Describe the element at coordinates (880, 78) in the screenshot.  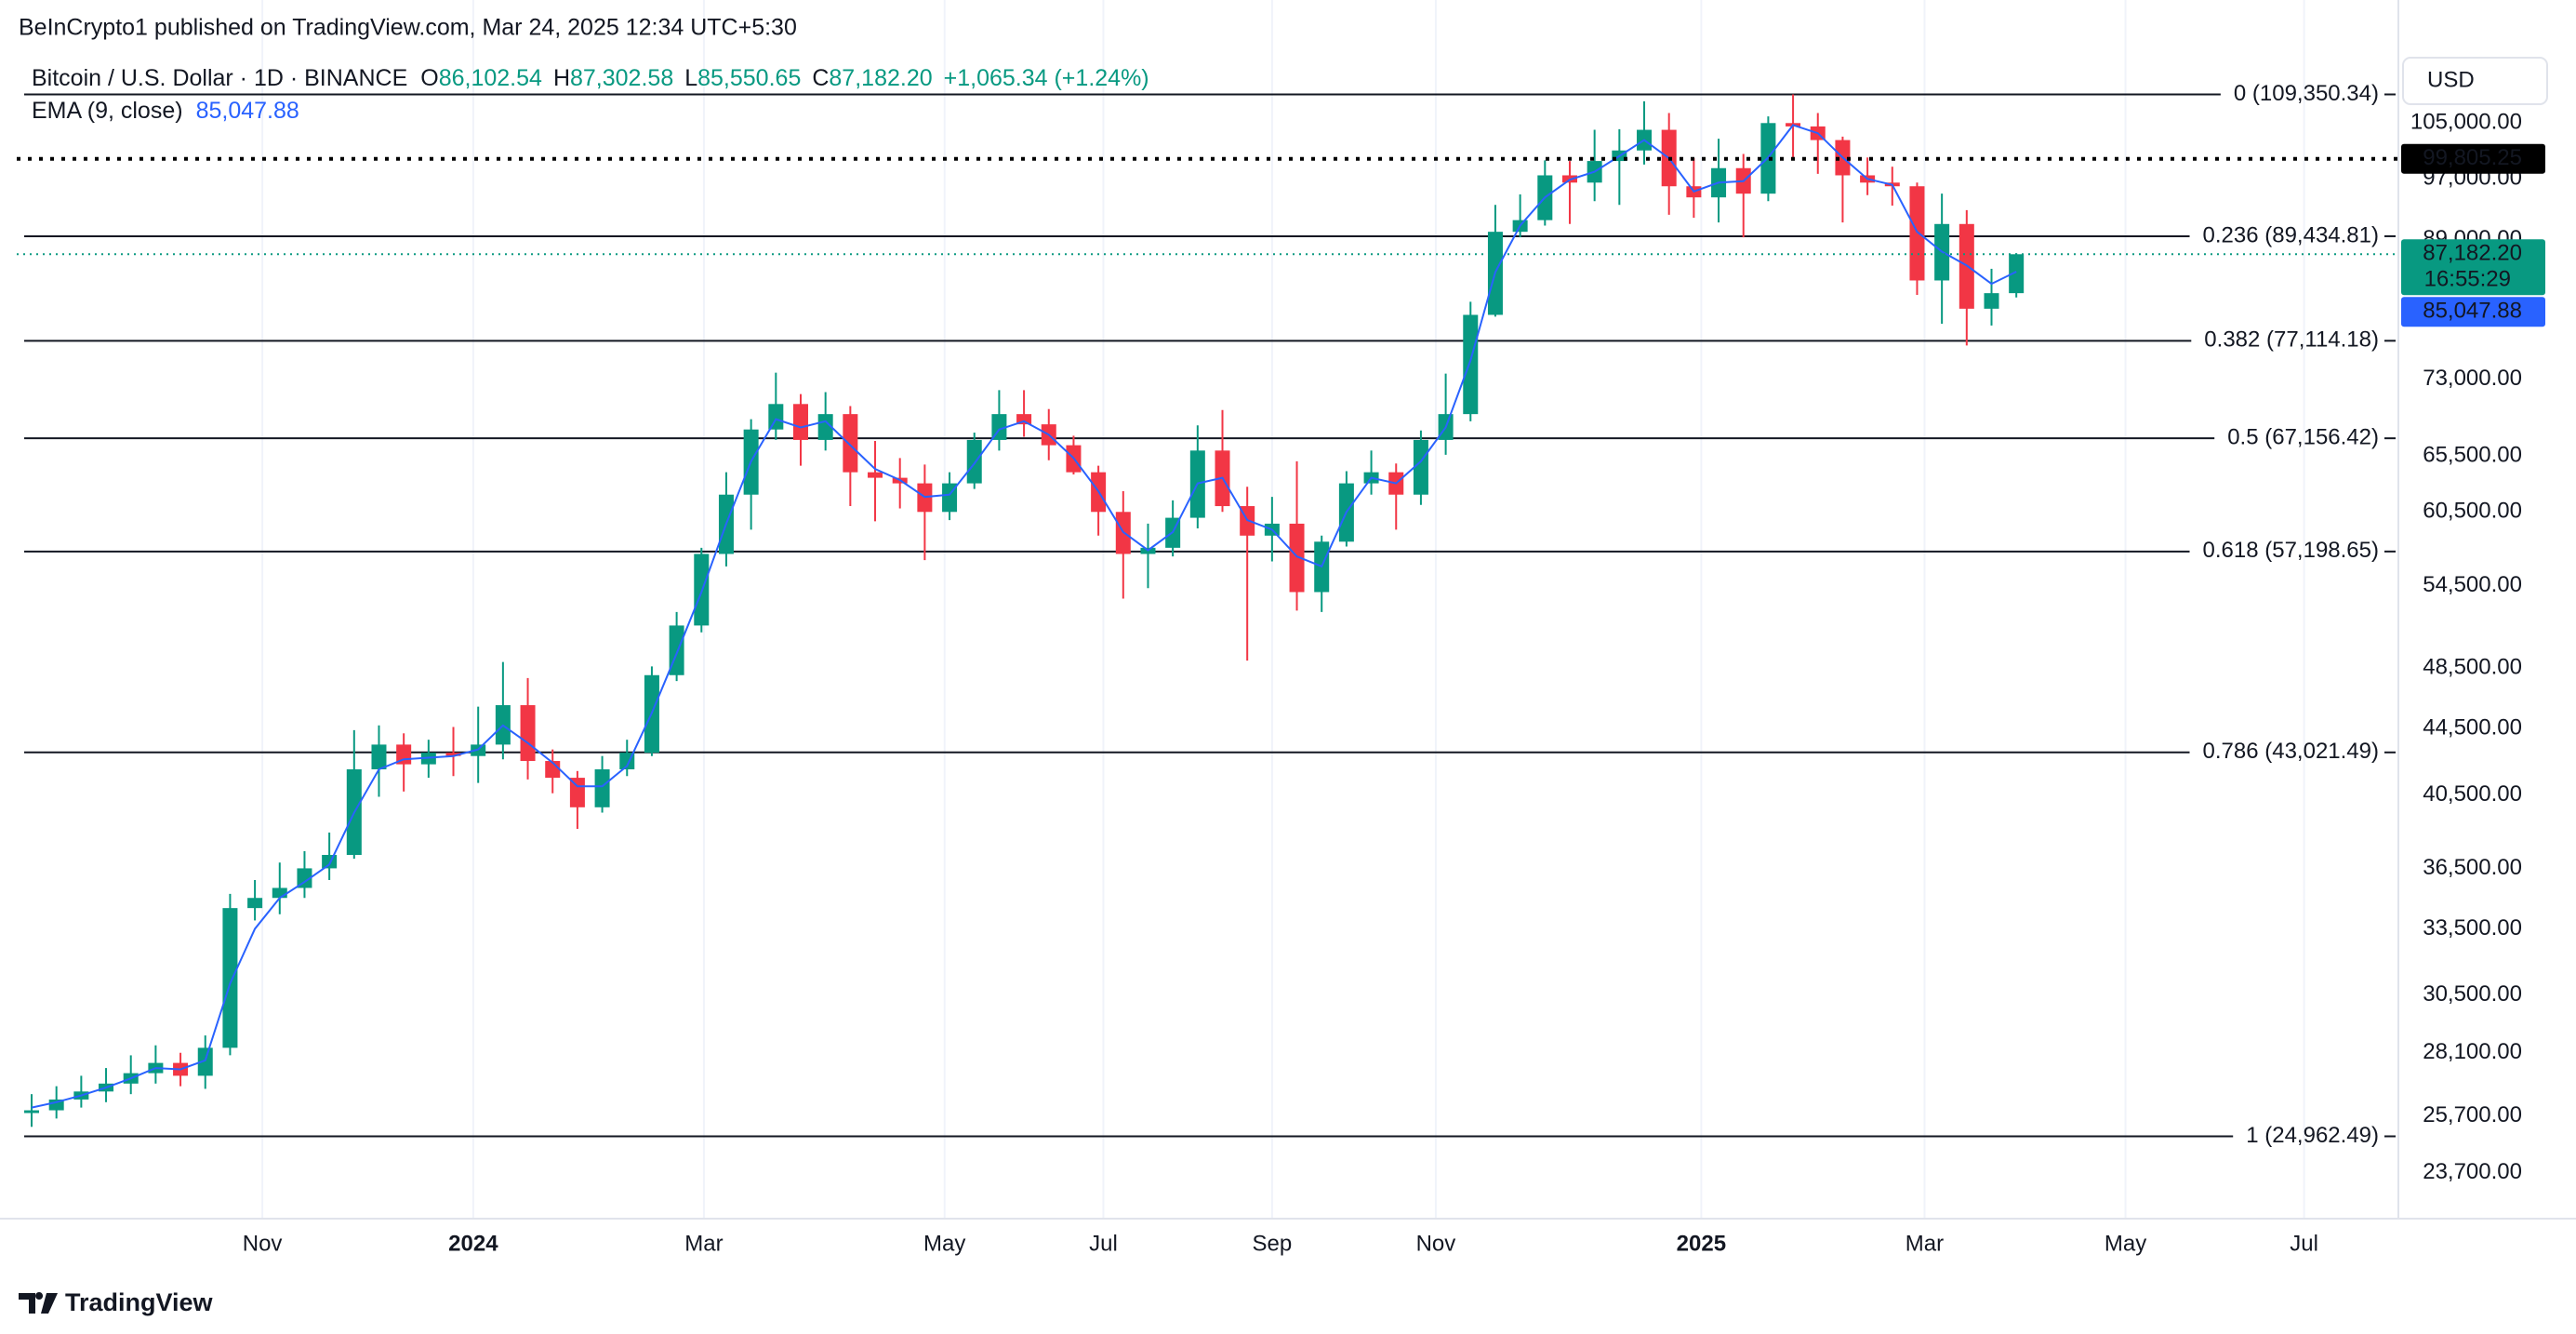
I see `ohlc-value: 87,182.20` at that location.